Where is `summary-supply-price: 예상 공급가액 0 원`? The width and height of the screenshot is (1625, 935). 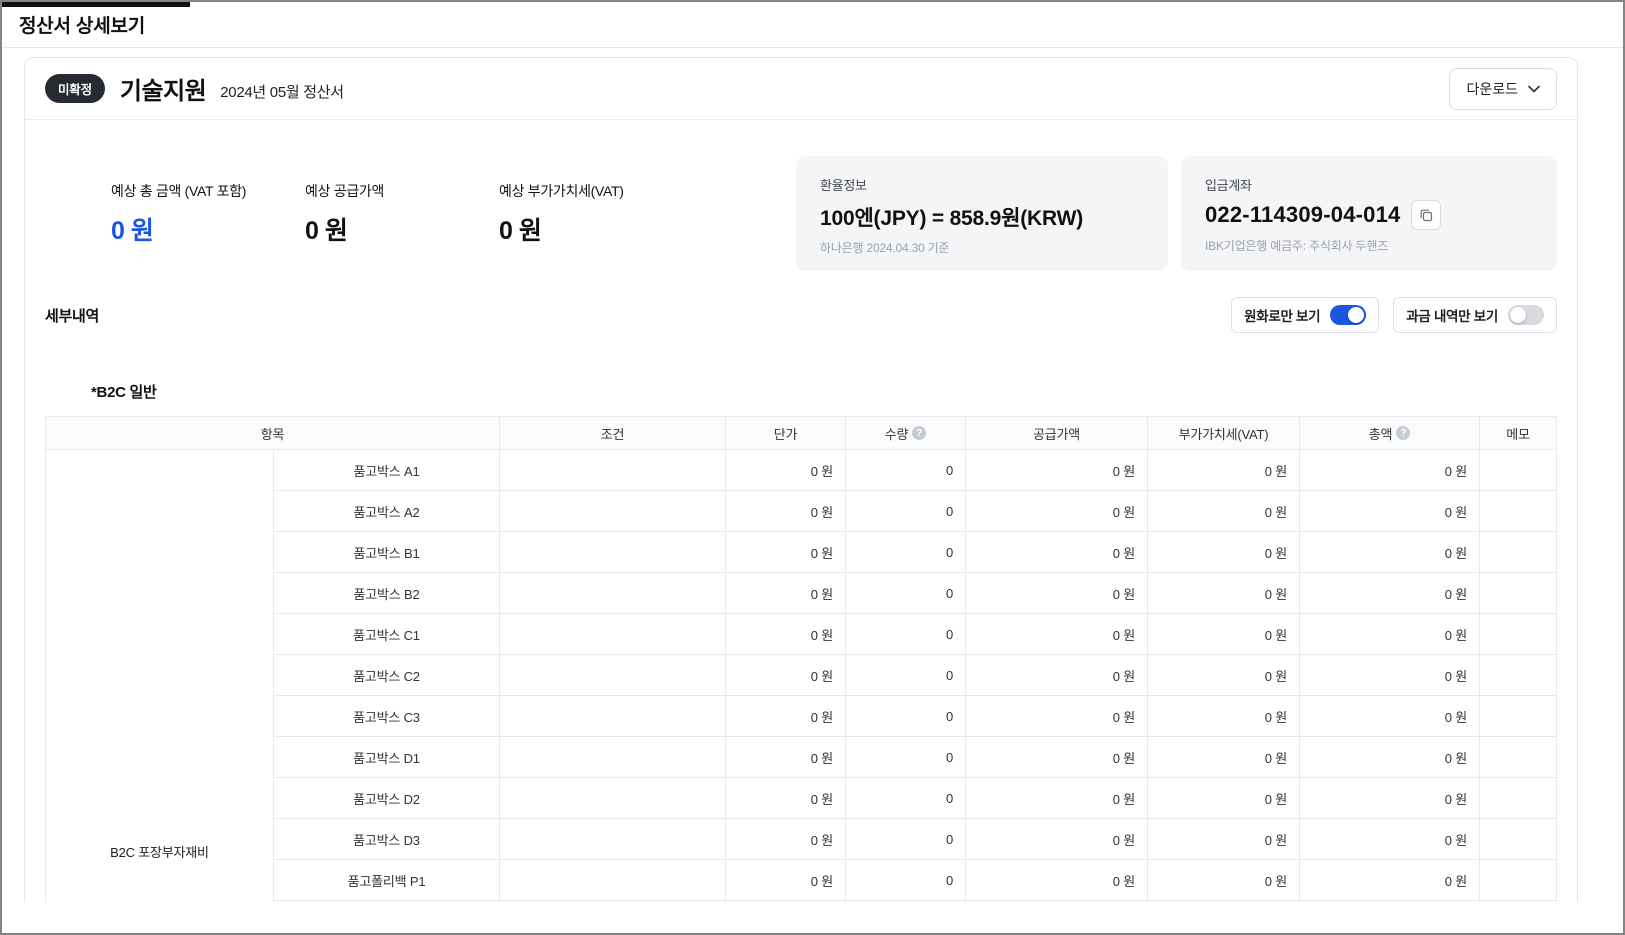 summary-supply-price: 예상 공급가액 0 원 is located at coordinates (380, 214).